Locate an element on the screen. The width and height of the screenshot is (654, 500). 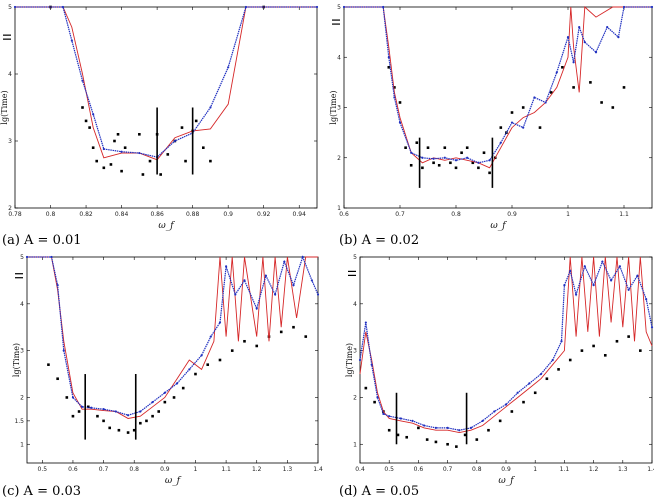
x-tick-label: 0.78 is located at coordinates (15, 214).